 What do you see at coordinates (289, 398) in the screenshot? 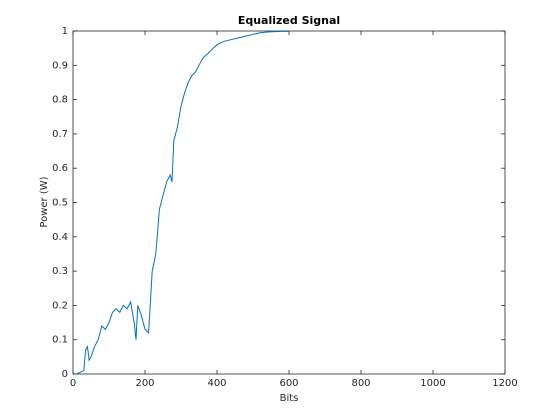
I see `x-axis-label: Bits` at bounding box center [289, 398].